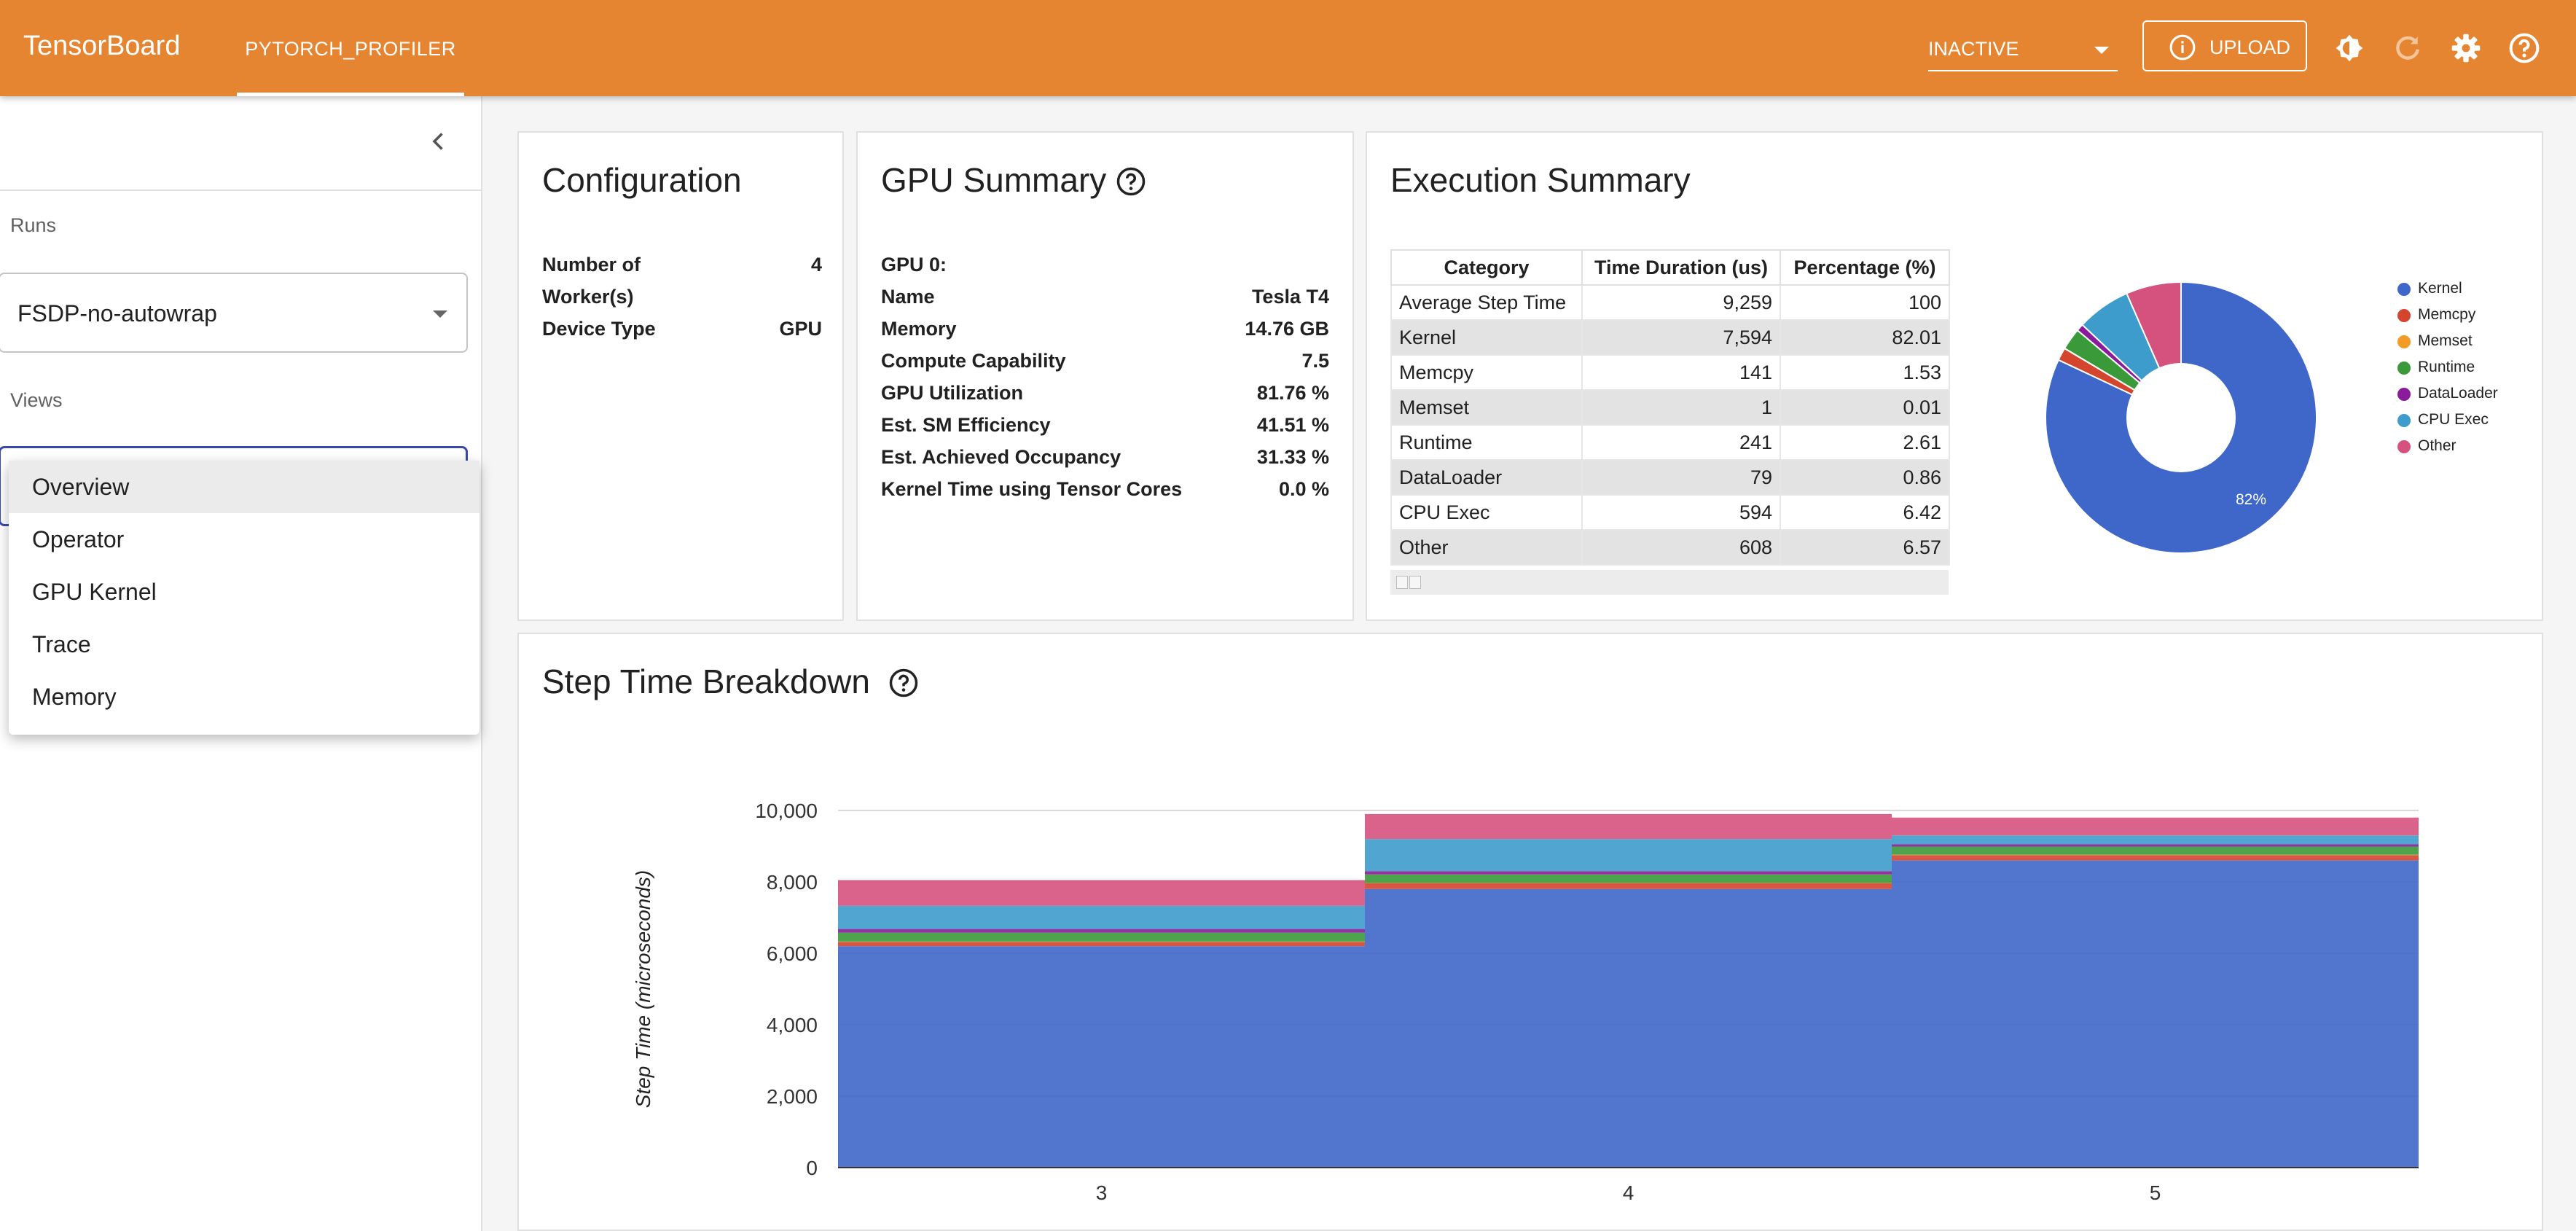  What do you see at coordinates (1681, 337) in the screenshot?
I see `cell-duration: 7,594` at bounding box center [1681, 337].